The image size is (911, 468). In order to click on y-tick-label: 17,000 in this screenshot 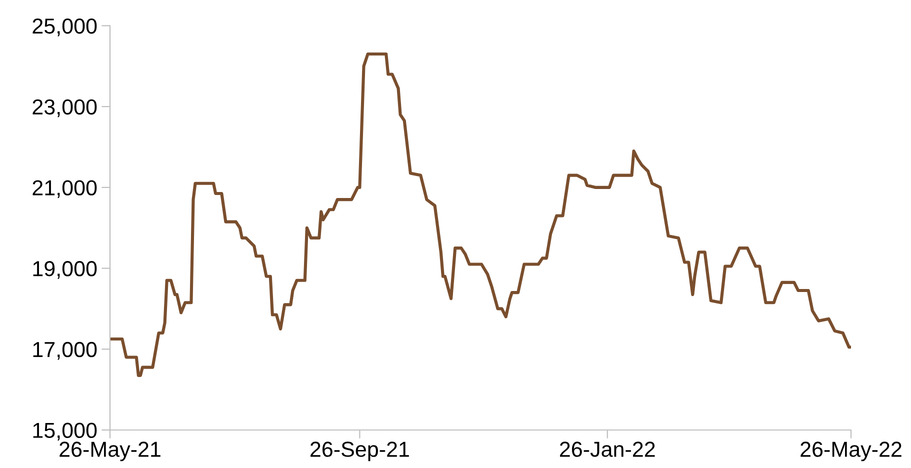, I will do `click(65, 351)`.